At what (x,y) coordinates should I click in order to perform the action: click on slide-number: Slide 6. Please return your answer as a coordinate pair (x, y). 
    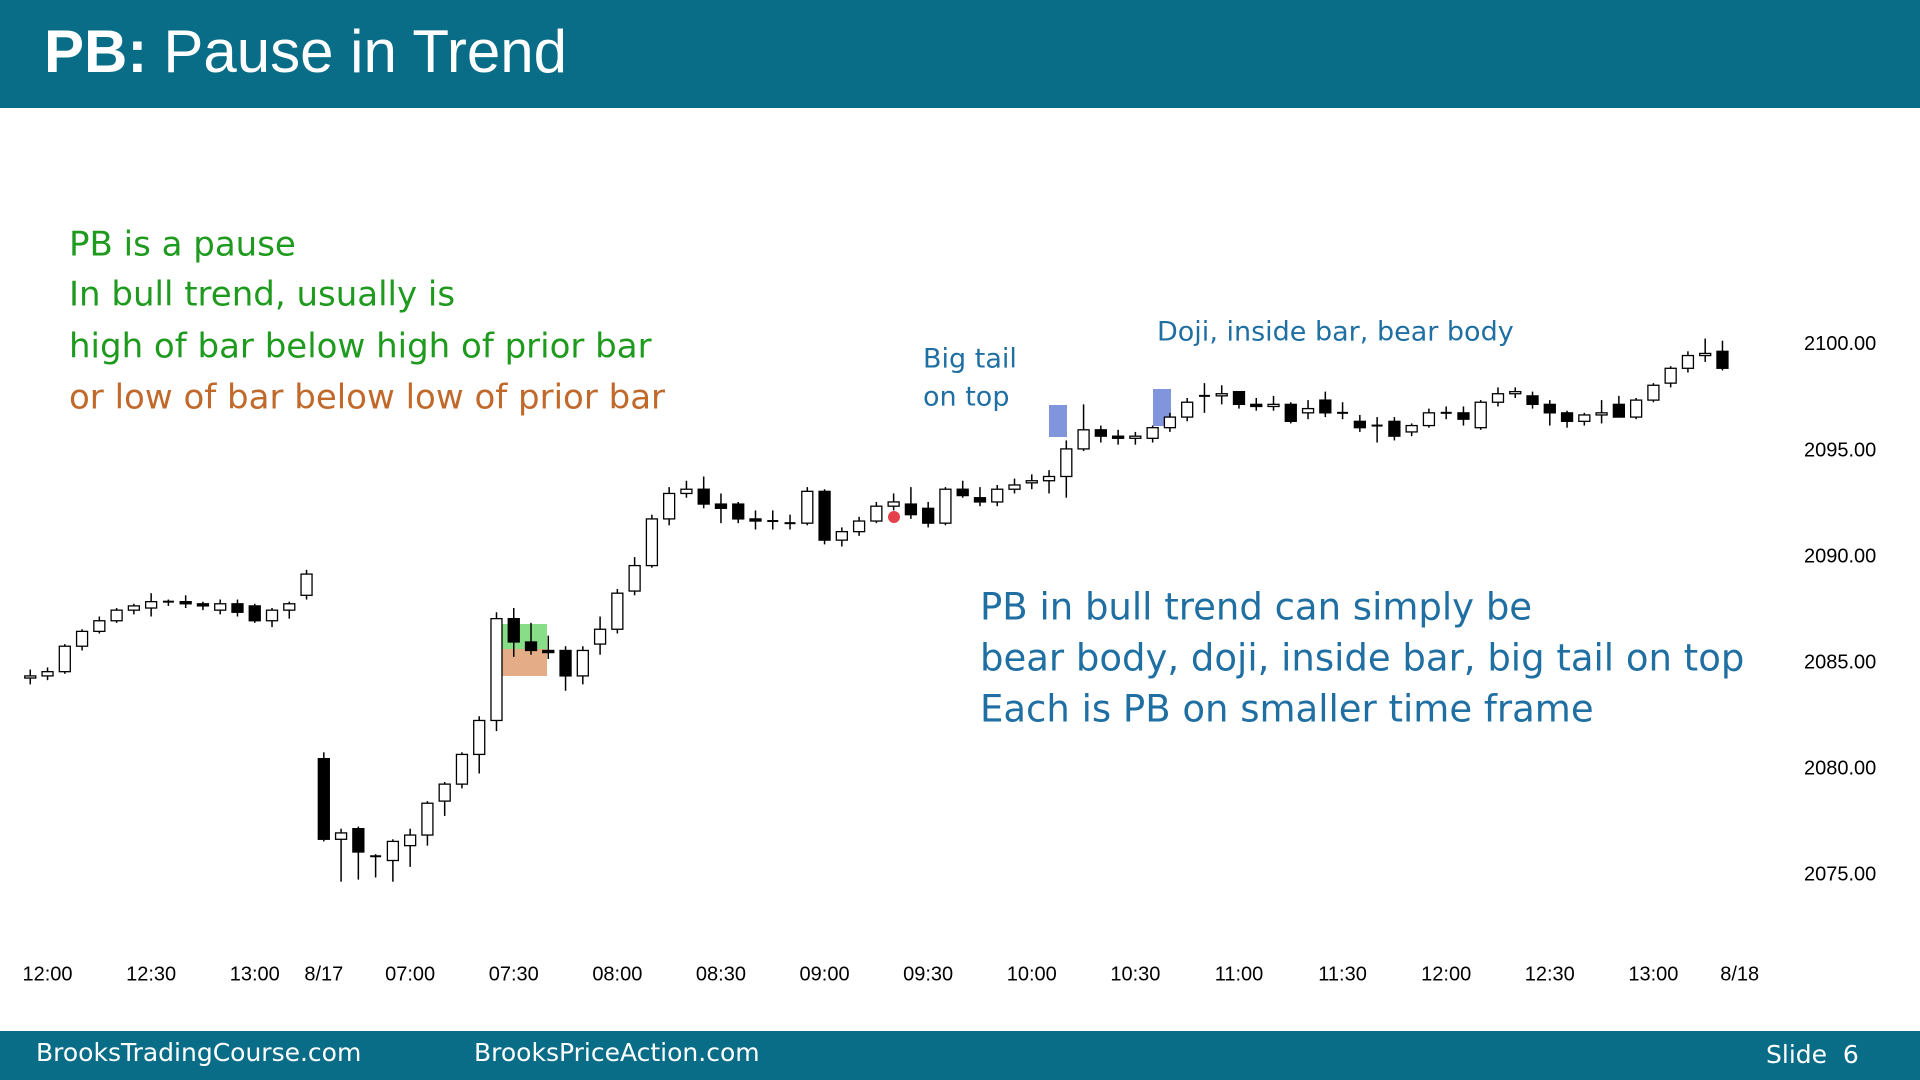
    Looking at the image, I should click on (1812, 1054).